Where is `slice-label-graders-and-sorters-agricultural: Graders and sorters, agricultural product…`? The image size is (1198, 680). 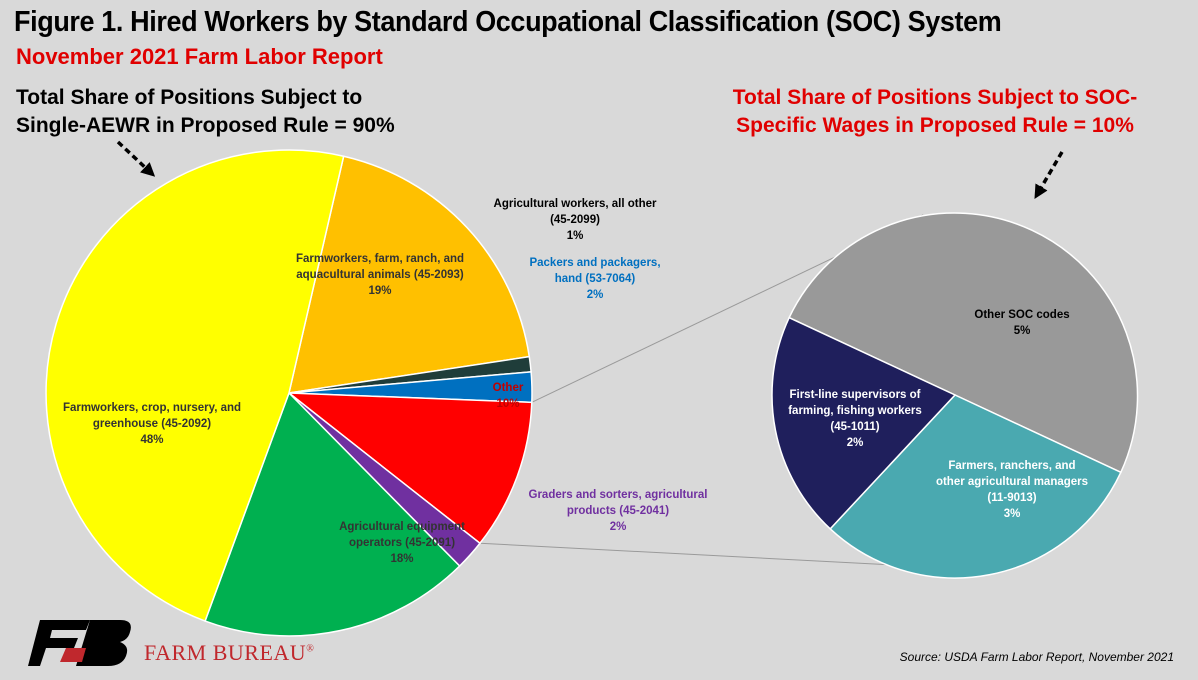
slice-label-graders-and-sorters-agricultural: Graders and sorters, agricultural product… is located at coordinates (618, 511).